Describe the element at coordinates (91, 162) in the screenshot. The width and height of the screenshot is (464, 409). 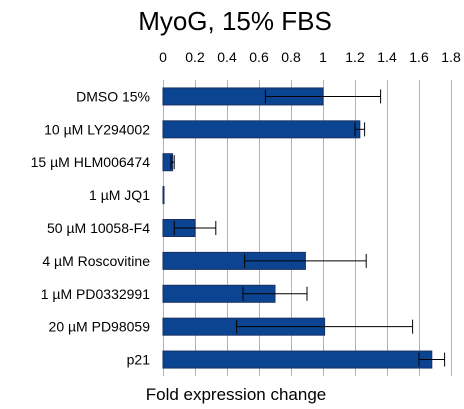
I see `category-label-2: 15 µM HLM006474` at that location.